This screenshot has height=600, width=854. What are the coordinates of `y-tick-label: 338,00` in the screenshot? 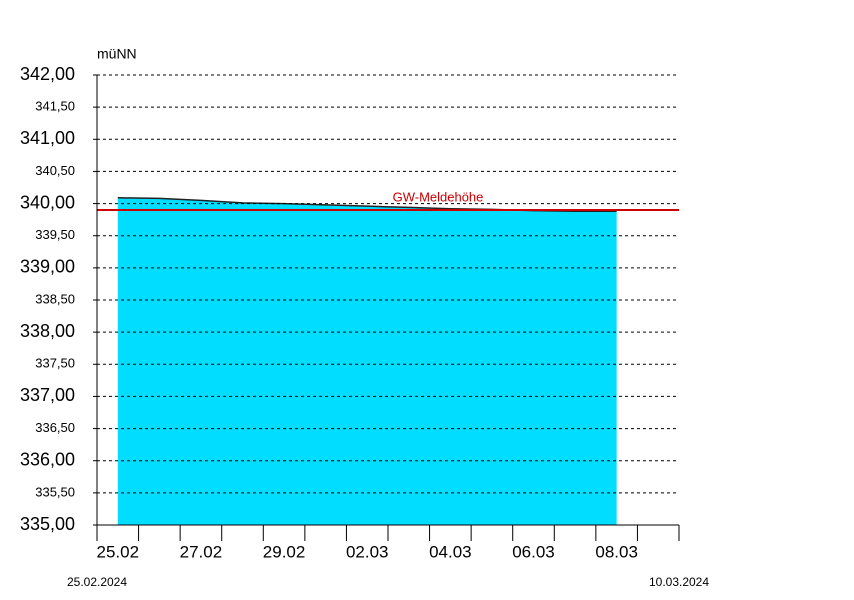 It's located at (47, 331).